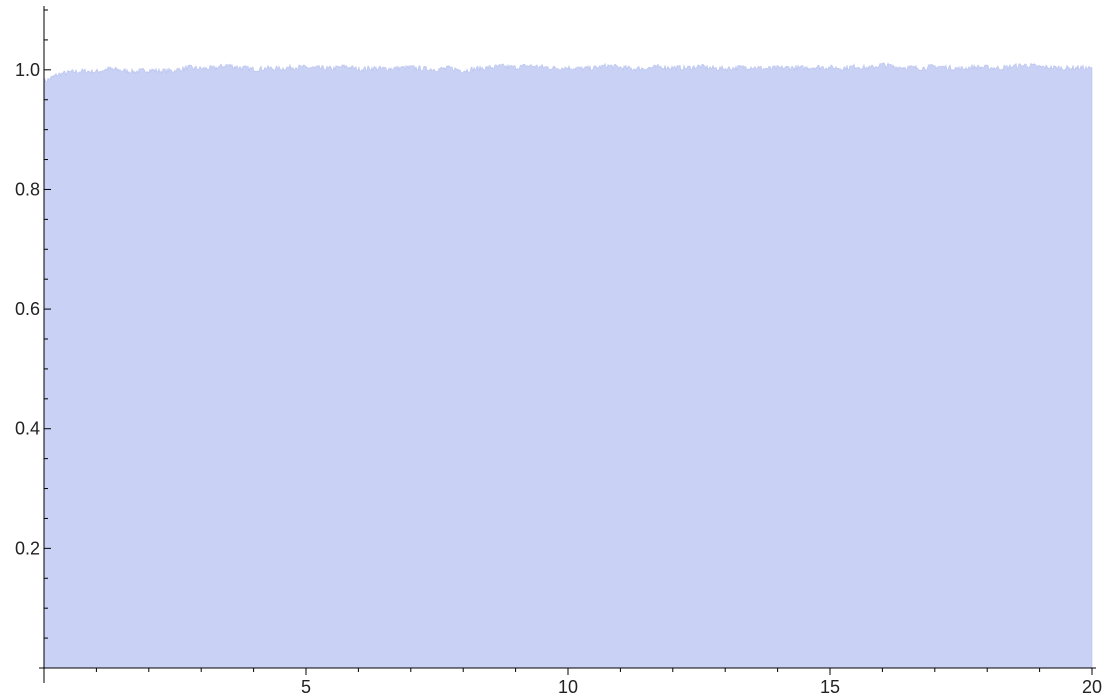 This screenshot has width=1105, height=696. I want to click on y-tick-label: 0.4, so click(27, 429).